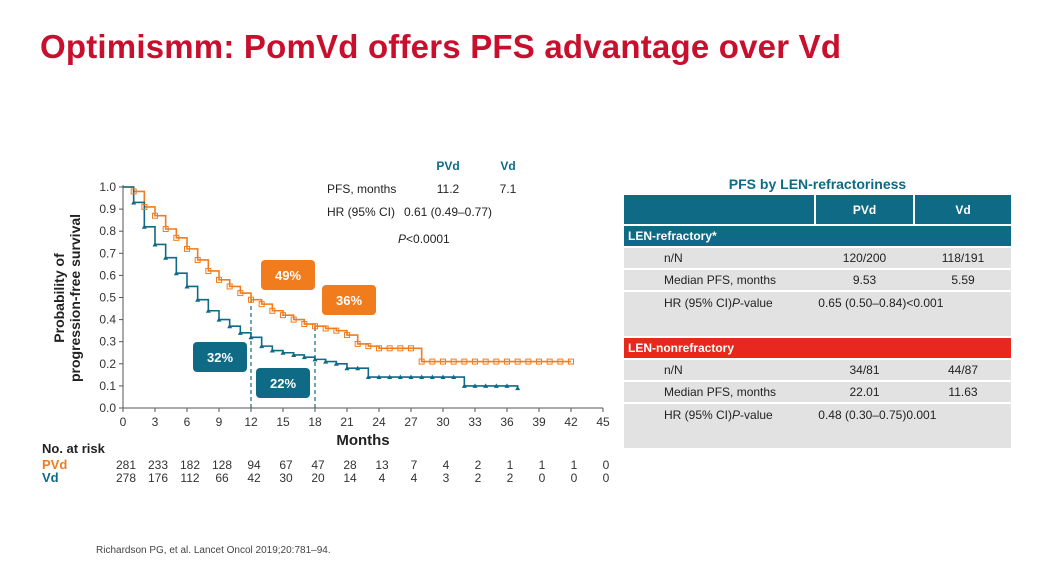 The width and height of the screenshot is (1040, 585). Describe the element at coordinates (286, 478) in the screenshot. I see `at-risk-value: 30` at that location.